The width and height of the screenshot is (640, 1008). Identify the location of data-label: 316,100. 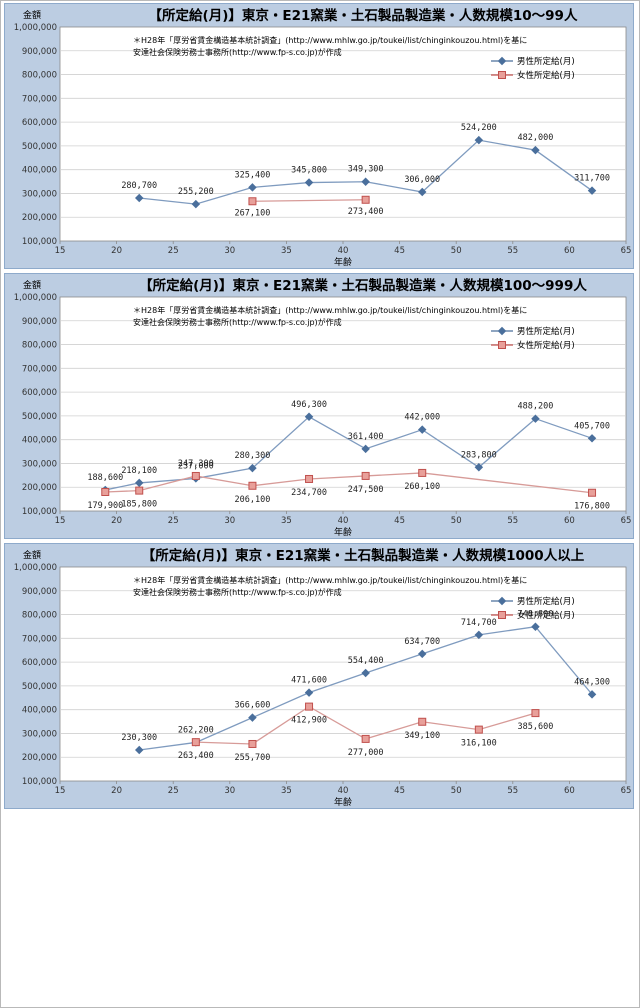
(479, 744).